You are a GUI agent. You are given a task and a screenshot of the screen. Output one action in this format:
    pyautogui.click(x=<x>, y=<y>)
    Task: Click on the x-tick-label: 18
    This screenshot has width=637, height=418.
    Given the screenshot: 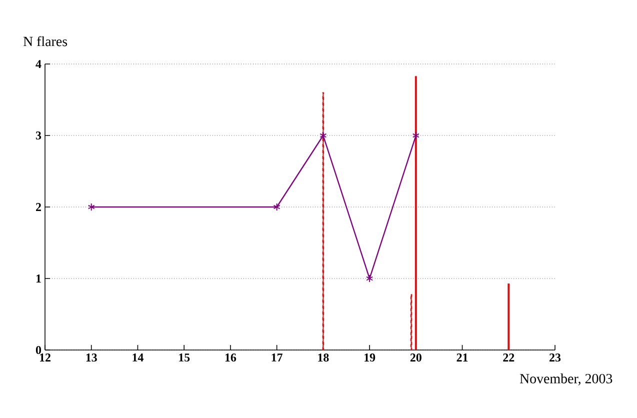 What is the action you would take?
    pyautogui.click(x=323, y=358)
    